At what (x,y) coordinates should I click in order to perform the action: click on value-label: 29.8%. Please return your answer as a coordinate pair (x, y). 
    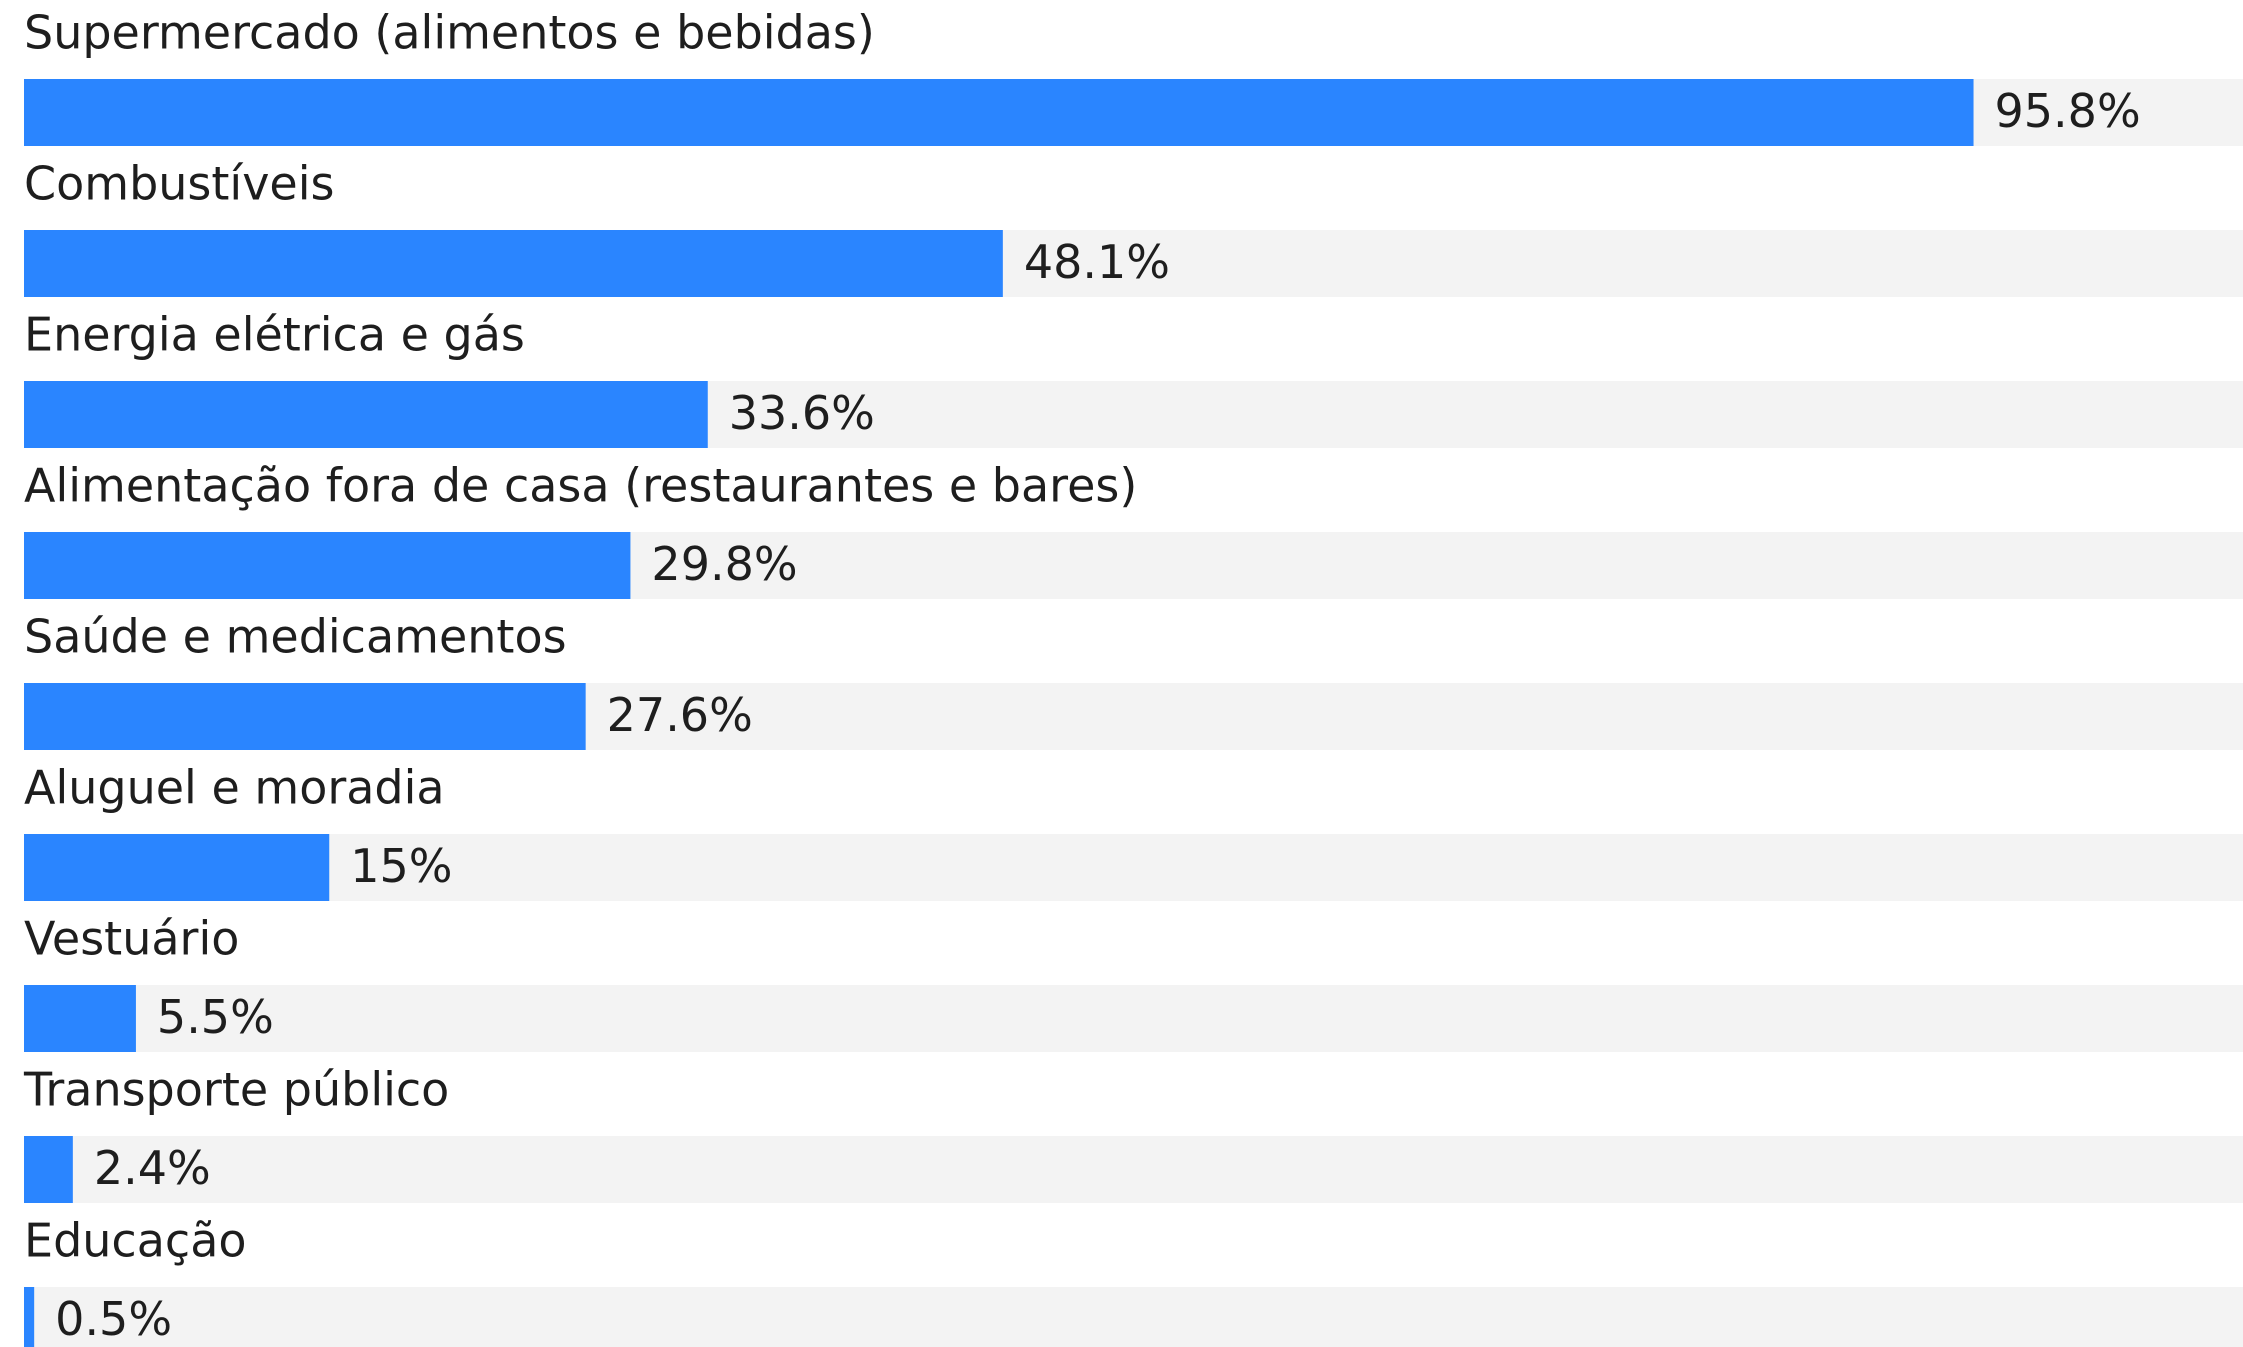
    Looking at the image, I should click on (724, 564).